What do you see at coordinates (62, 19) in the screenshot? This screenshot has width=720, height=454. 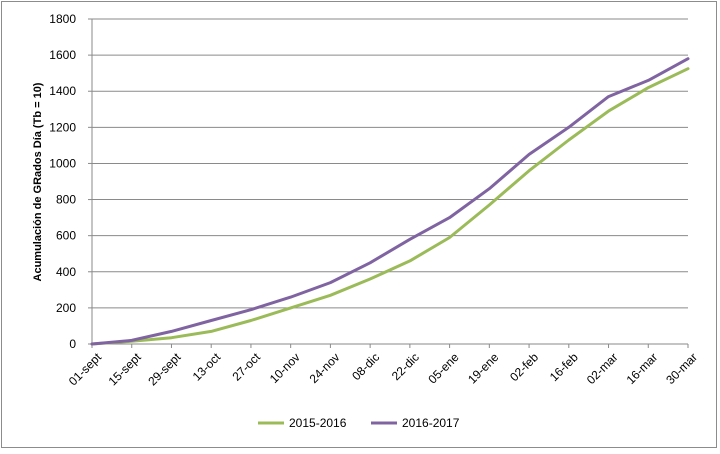 I see `y-tick-label: 1800` at bounding box center [62, 19].